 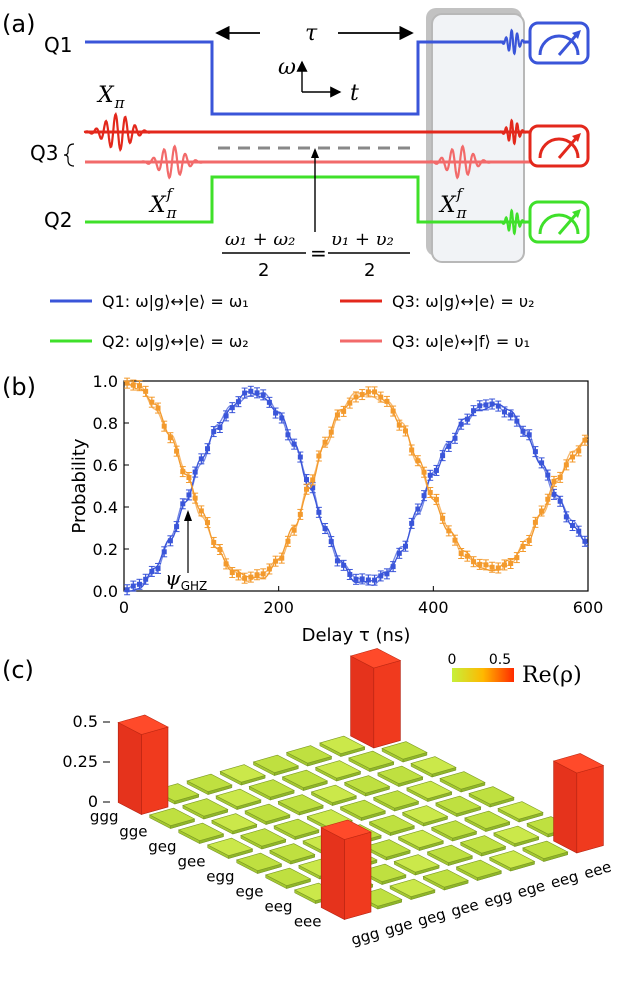 What do you see at coordinates (105, 423) in the screenshot?
I see `y-tick-label: 0.8` at bounding box center [105, 423].